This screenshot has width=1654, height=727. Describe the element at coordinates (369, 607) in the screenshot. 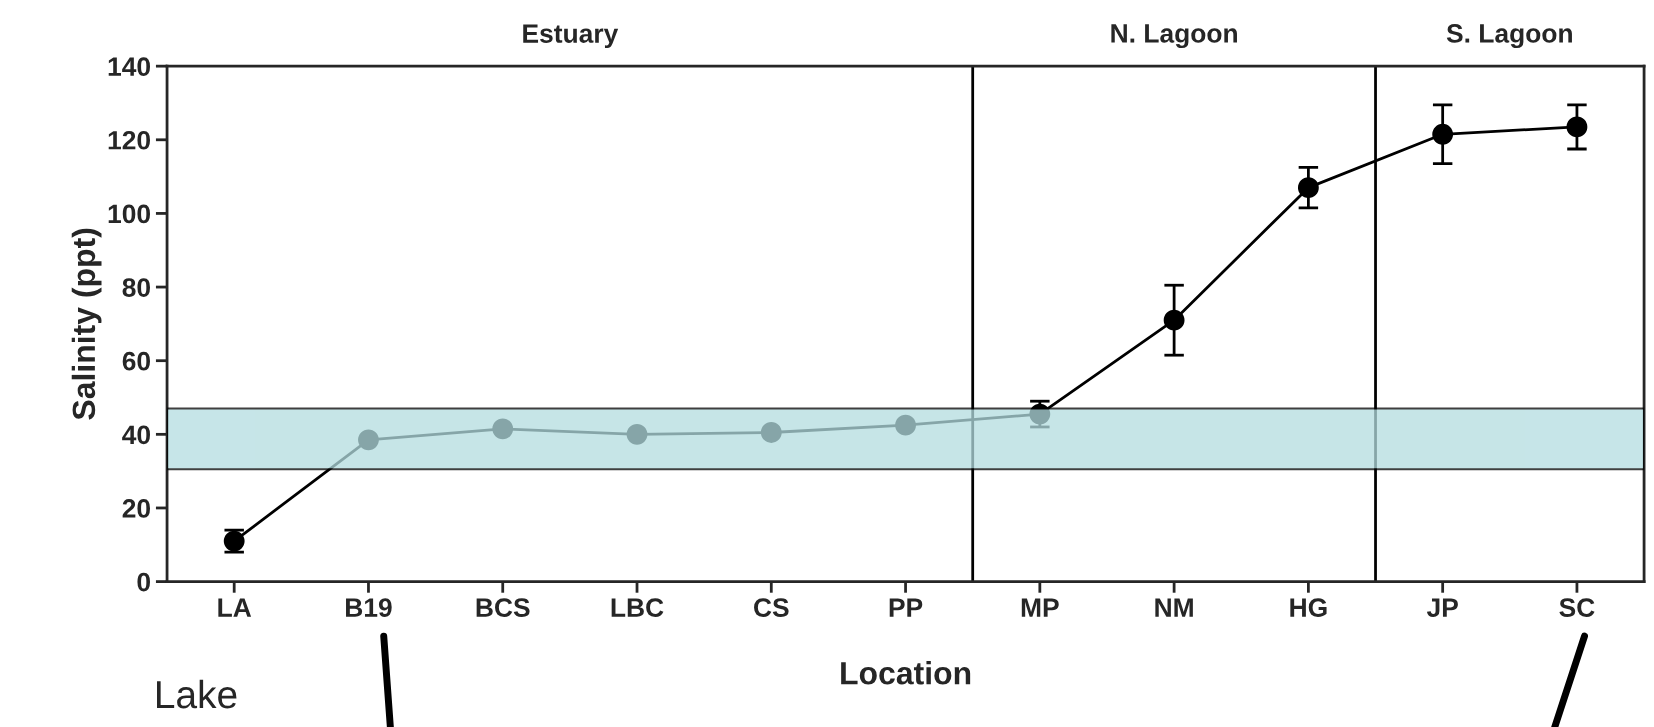

I see `x-tick-label: B19` at that location.